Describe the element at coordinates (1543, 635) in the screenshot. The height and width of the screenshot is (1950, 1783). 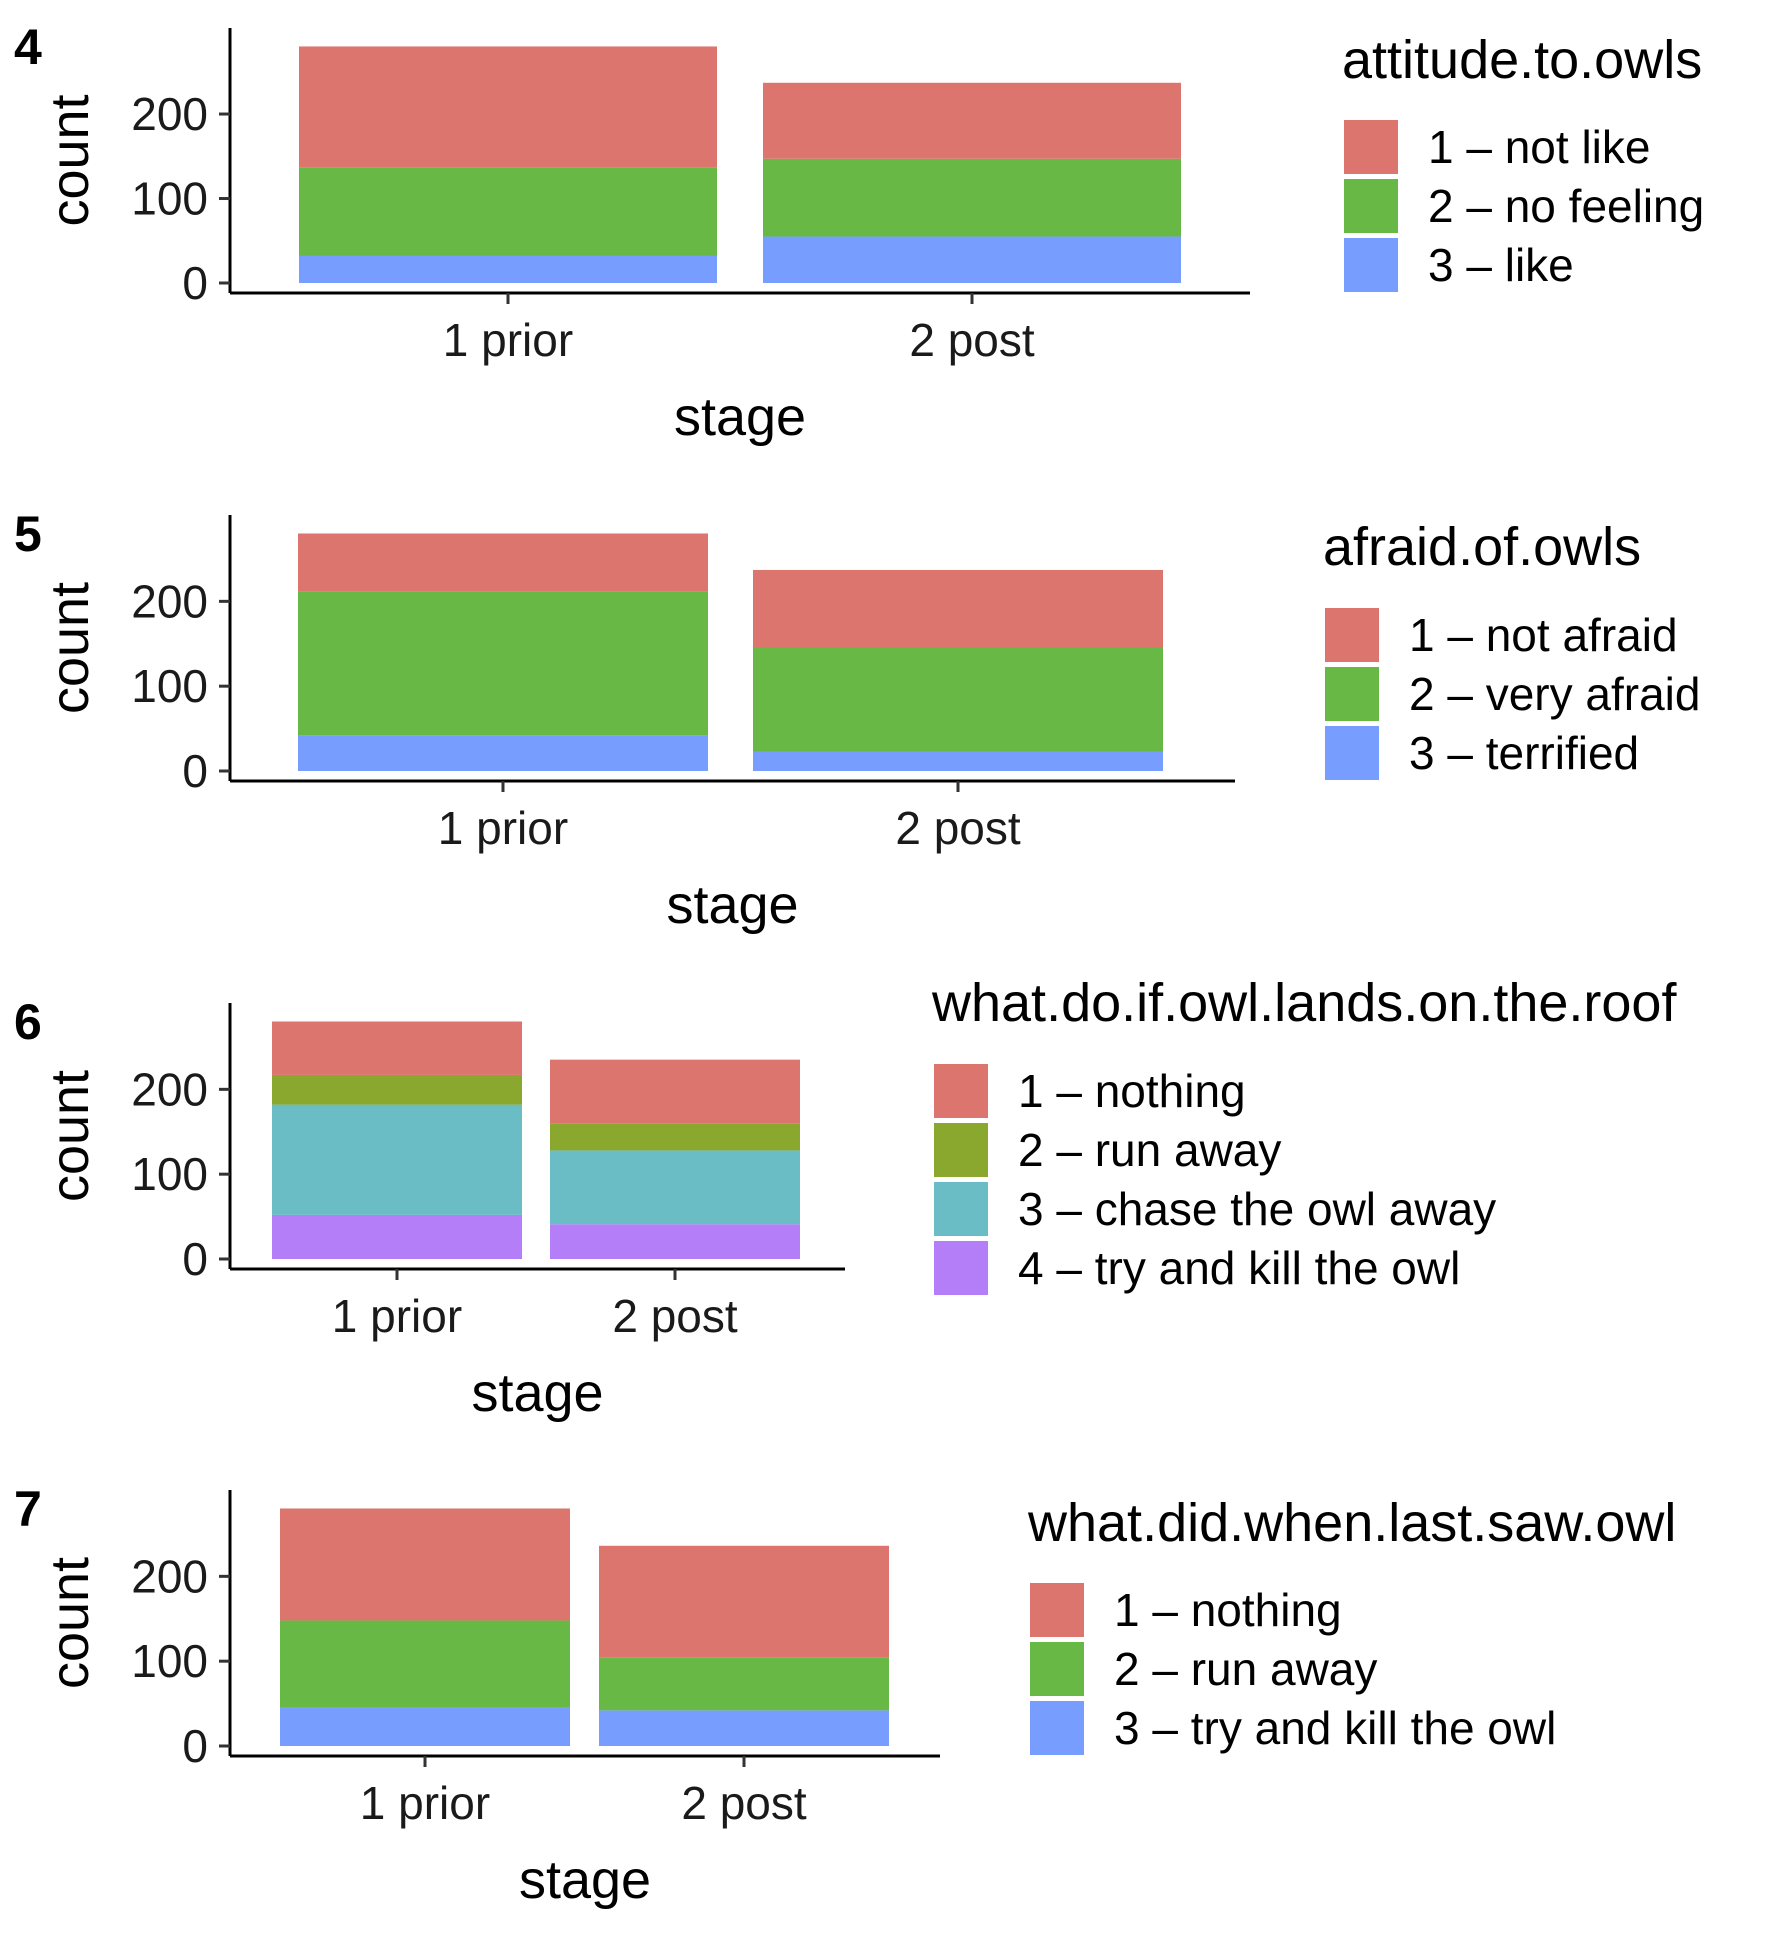
I see `legend-label: 1 – not afraid` at that location.